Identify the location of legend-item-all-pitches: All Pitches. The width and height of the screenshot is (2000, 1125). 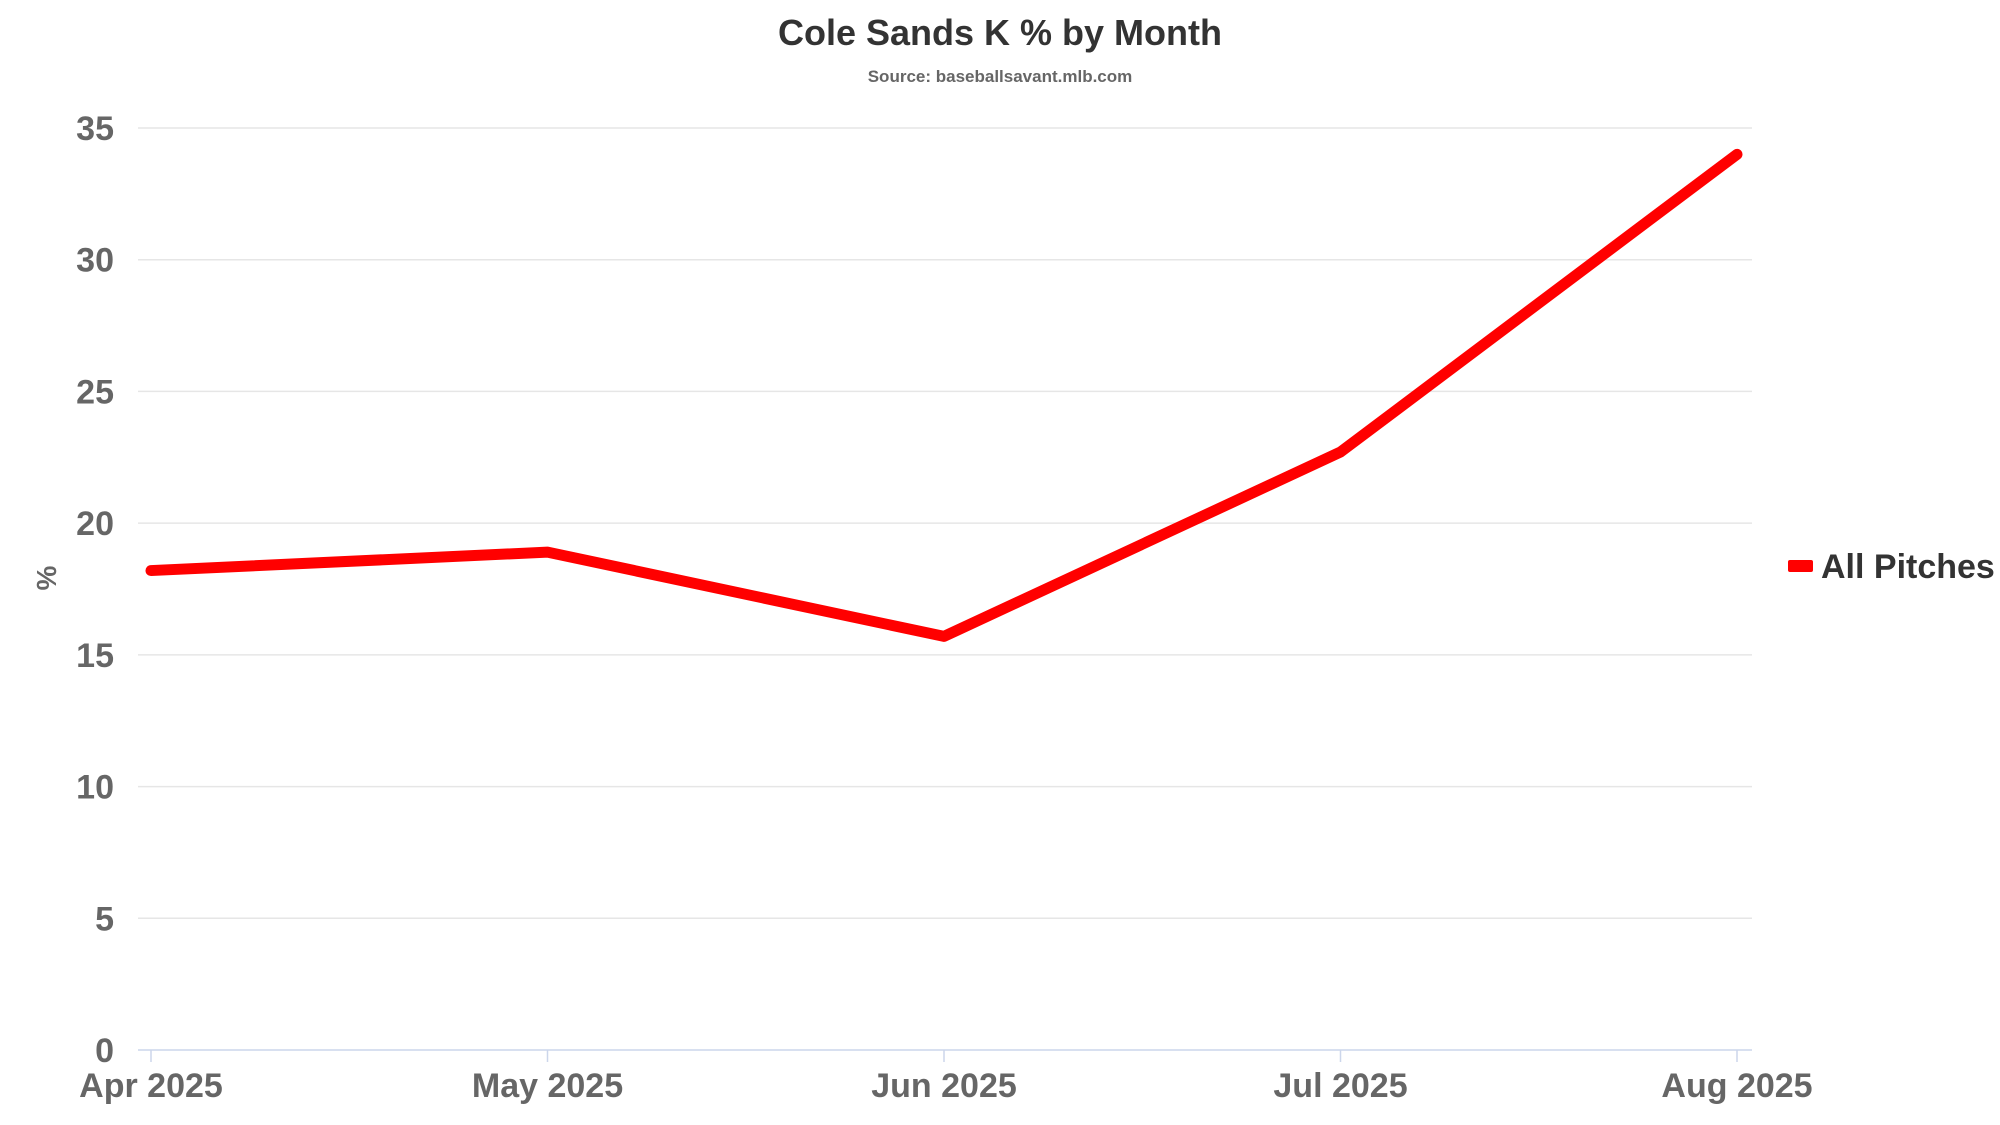
(1908, 567).